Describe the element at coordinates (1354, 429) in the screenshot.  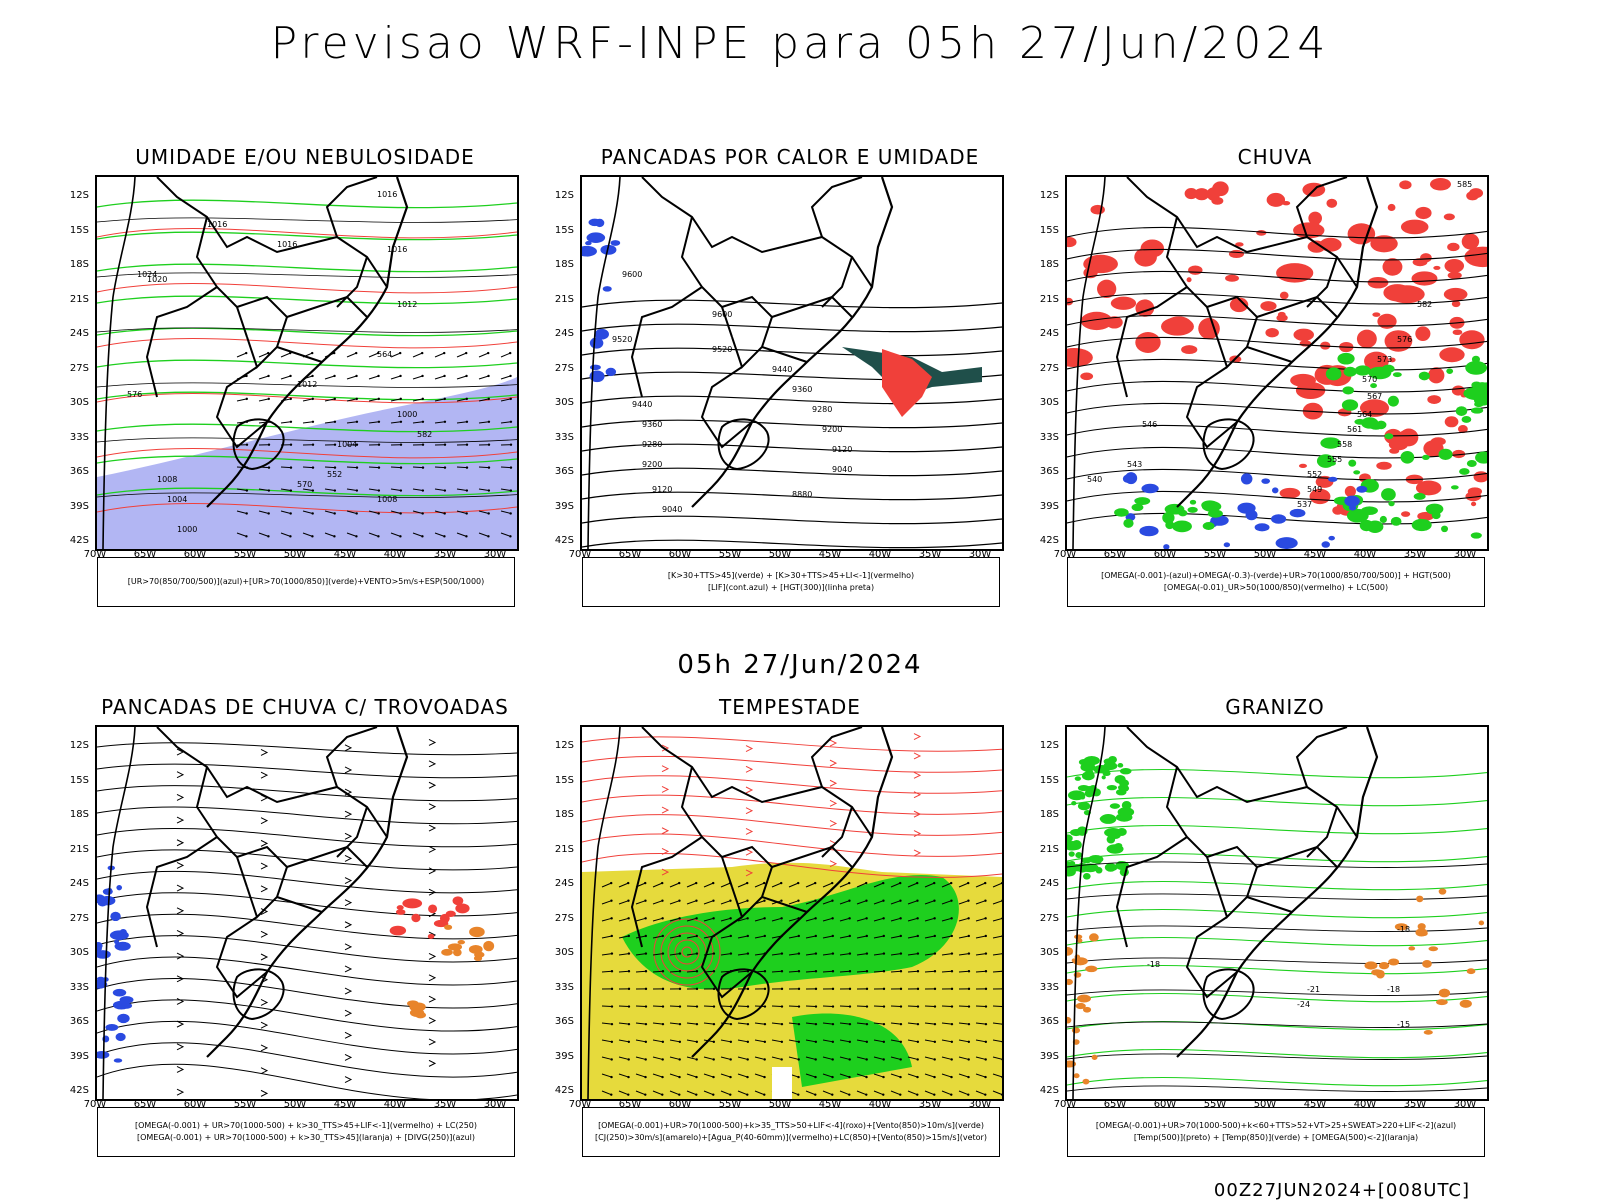
I see `contour-label: 561` at that location.